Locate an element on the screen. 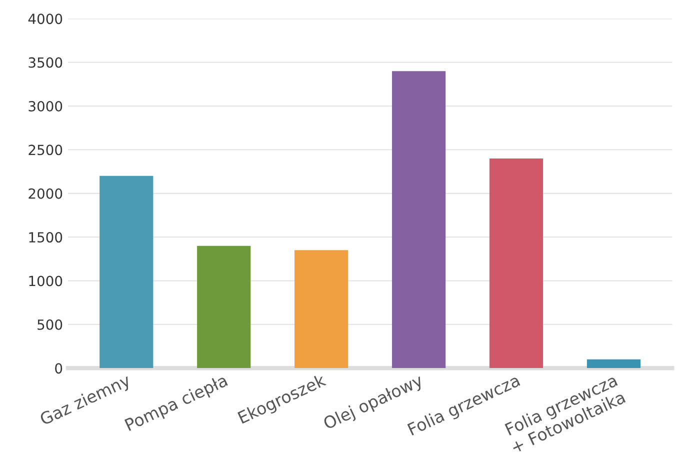  y-tick-label: 0 is located at coordinates (58, 368).